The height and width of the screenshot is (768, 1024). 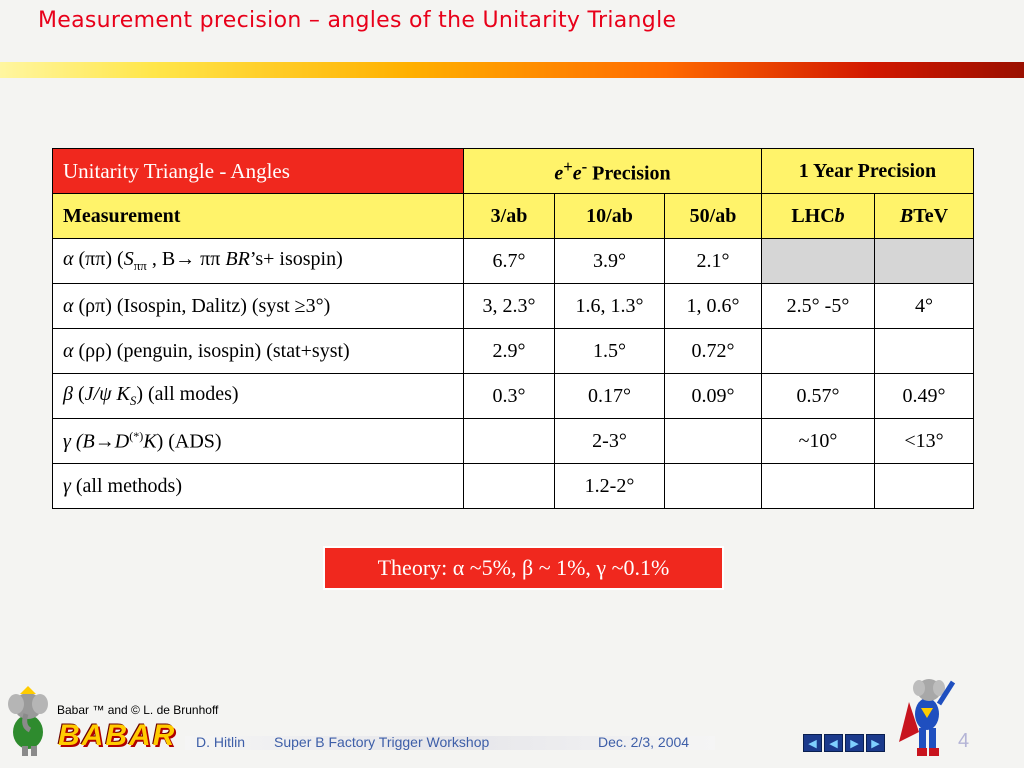 What do you see at coordinates (128, 259) in the screenshot?
I see `label-part: S` at bounding box center [128, 259].